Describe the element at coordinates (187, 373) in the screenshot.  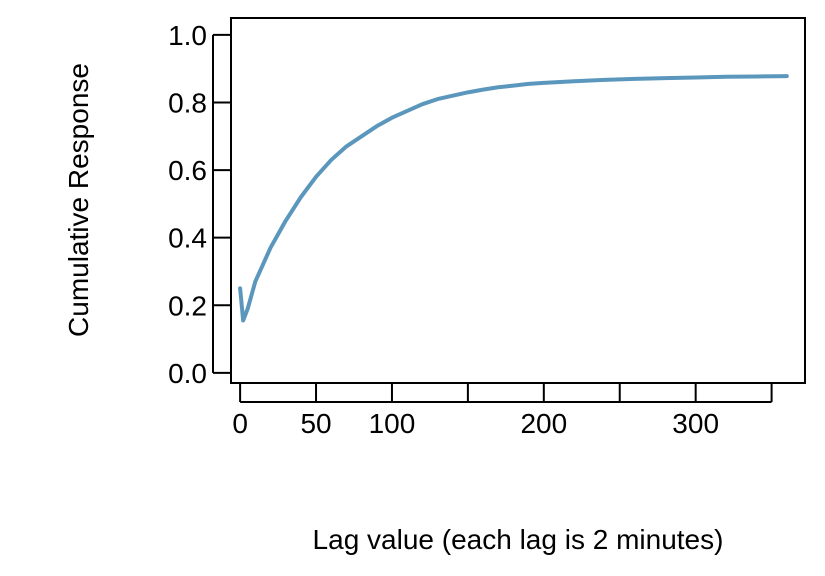
I see `y-tick-label: 0.0` at that location.